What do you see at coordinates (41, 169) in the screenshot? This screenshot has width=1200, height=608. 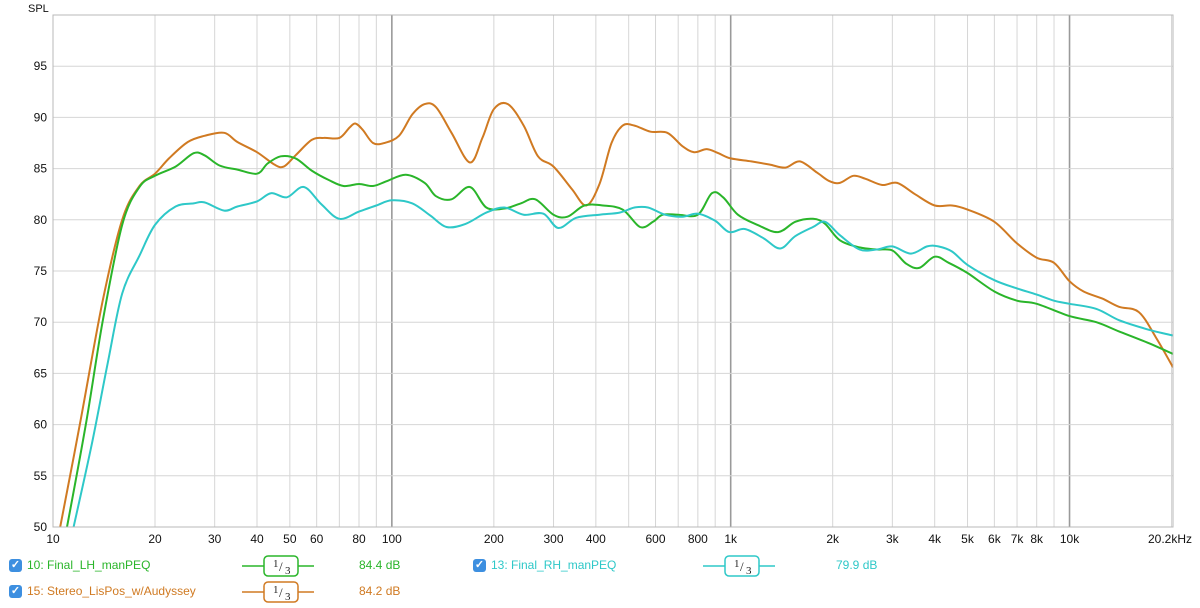 I see `y-tick-label: 85` at bounding box center [41, 169].